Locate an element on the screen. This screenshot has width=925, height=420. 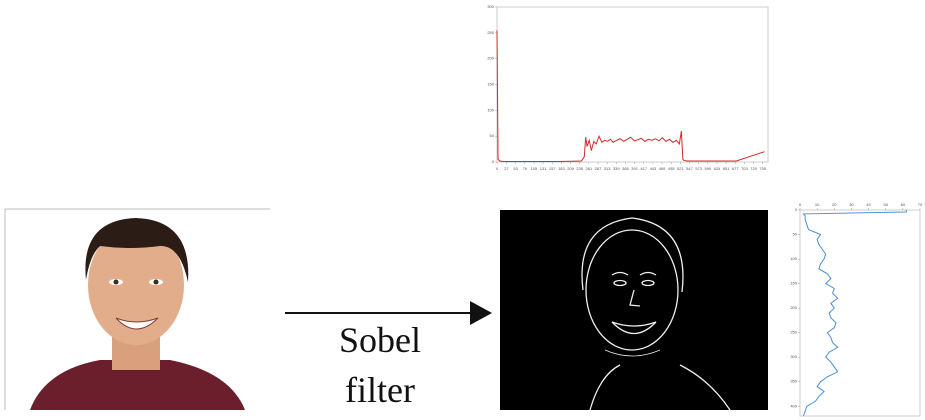
x-tick-label: 131 is located at coordinates (543, 168).